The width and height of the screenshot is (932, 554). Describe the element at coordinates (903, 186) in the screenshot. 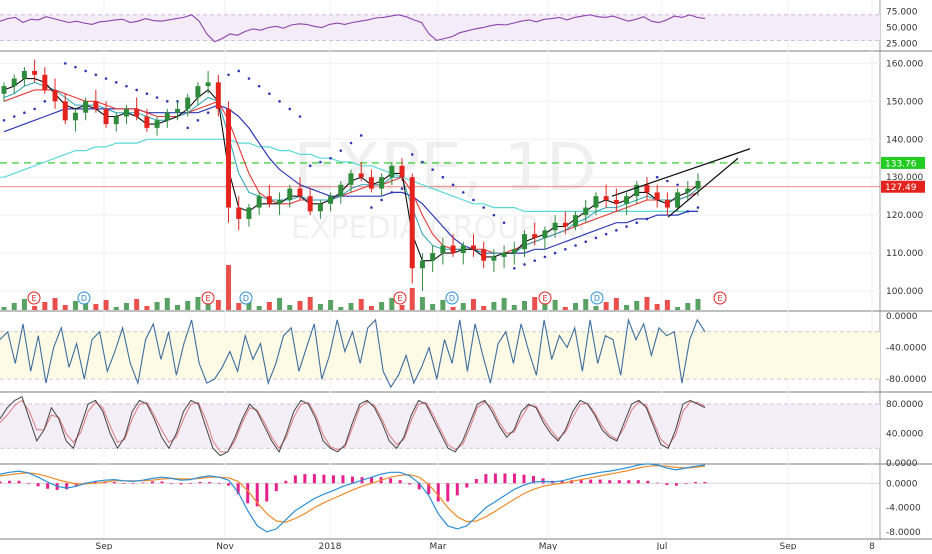

I see `last-price-label-box` at that location.